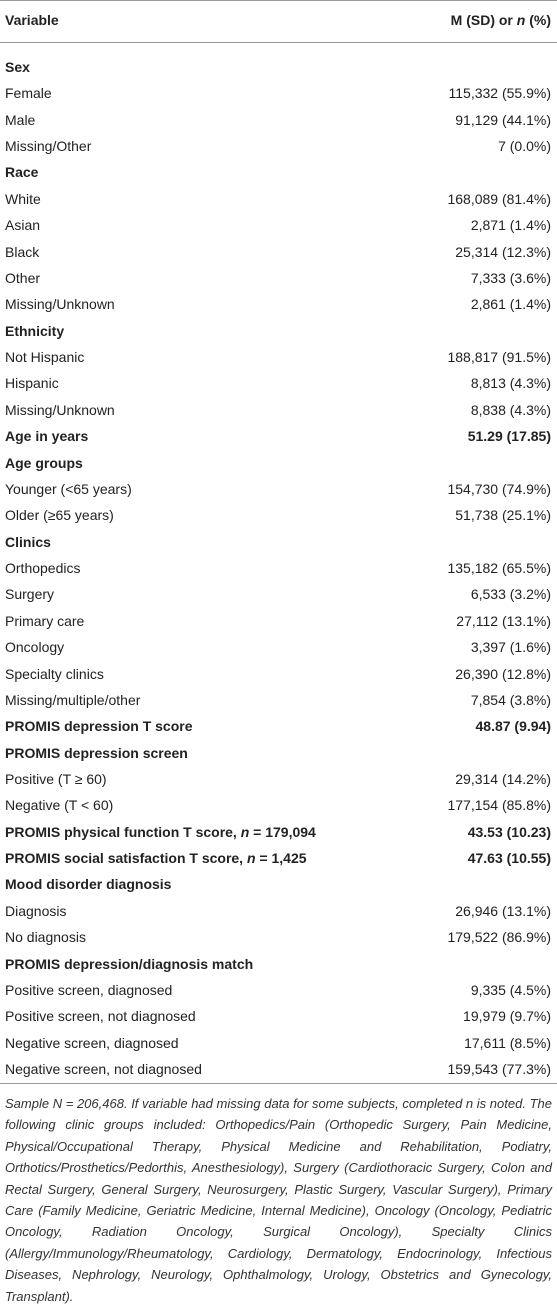 The height and width of the screenshot is (1307, 557). What do you see at coordinates (499, 488) in the screenshot?
I see `row-value: 154,730 (74.9%)` at bounding box center [499, 488].